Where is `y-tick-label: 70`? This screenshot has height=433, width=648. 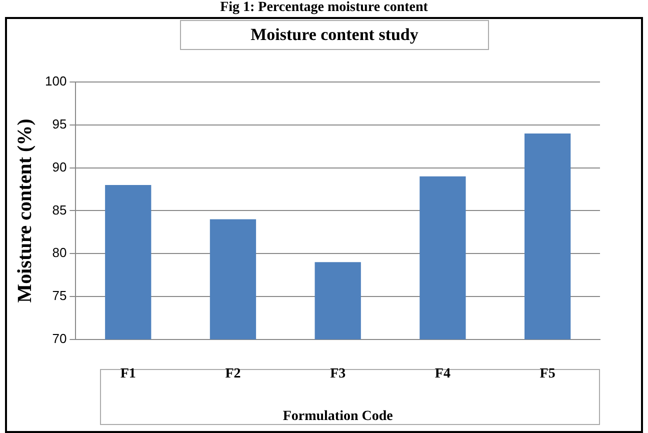
y-tick-label: 70 is located at coordinates (59, 338).